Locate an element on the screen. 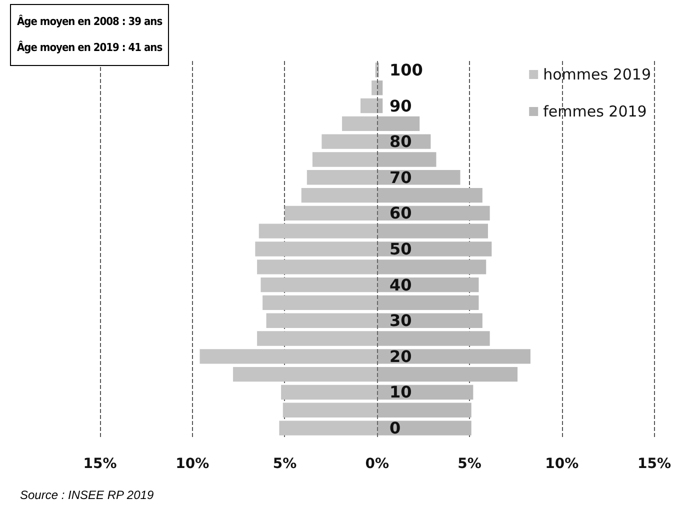  y-tick-label: 0 is located at coordinates (395, 428).